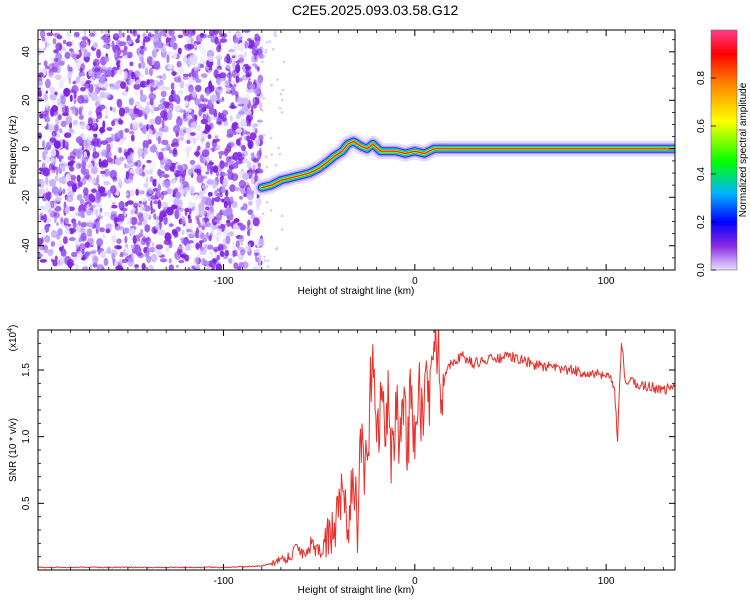 Image resolution: width=750 pixels, height=600 pixels. I want to click on snr-y-axis-label: SNR (10 * v/v), so click(13, 450).